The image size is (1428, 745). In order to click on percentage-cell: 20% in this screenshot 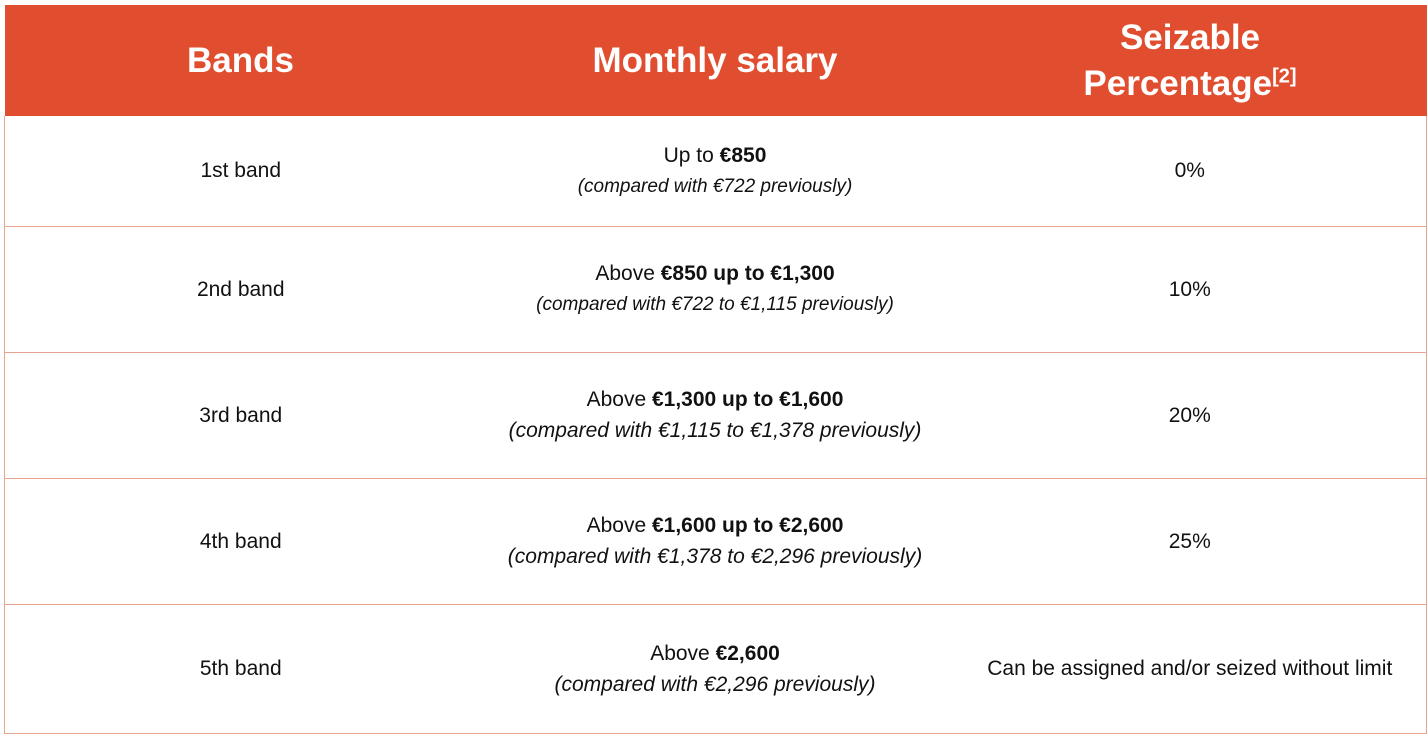, I will do `click(1190, 415)`.